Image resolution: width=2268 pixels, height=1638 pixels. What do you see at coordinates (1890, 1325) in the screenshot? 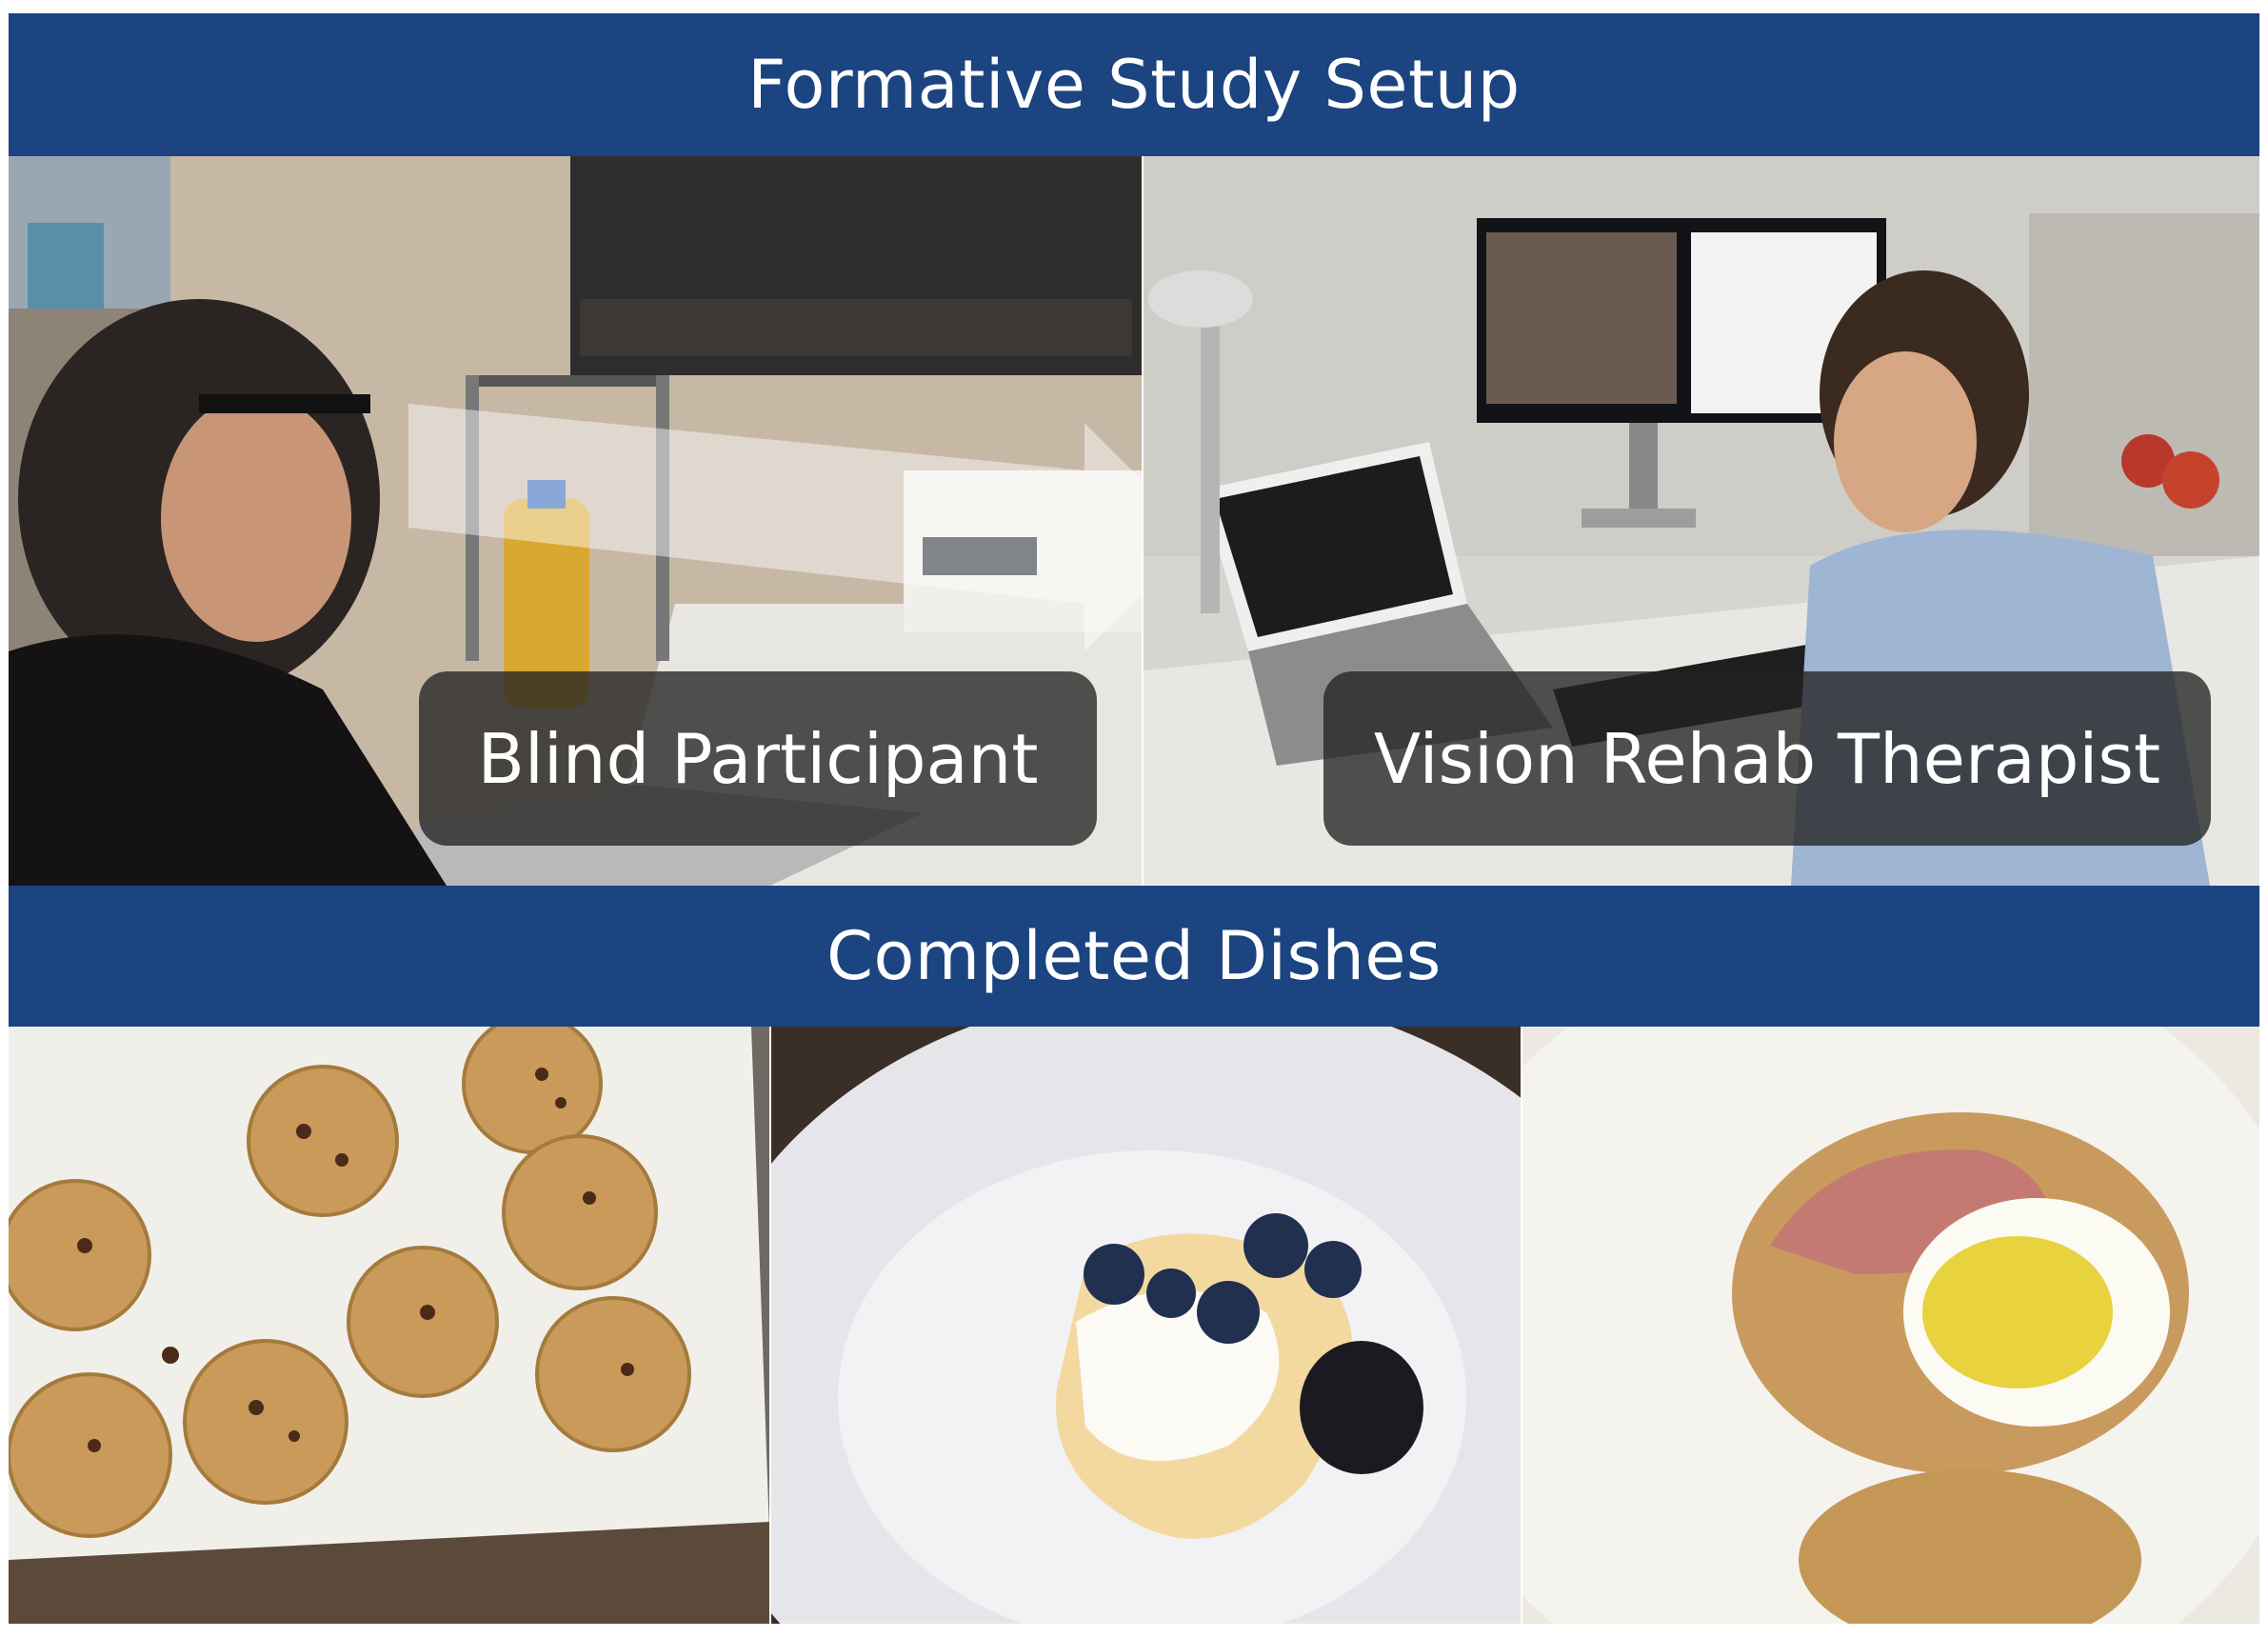
I see `eggs-benedict-photo` at bounding box center [1890, 1325].